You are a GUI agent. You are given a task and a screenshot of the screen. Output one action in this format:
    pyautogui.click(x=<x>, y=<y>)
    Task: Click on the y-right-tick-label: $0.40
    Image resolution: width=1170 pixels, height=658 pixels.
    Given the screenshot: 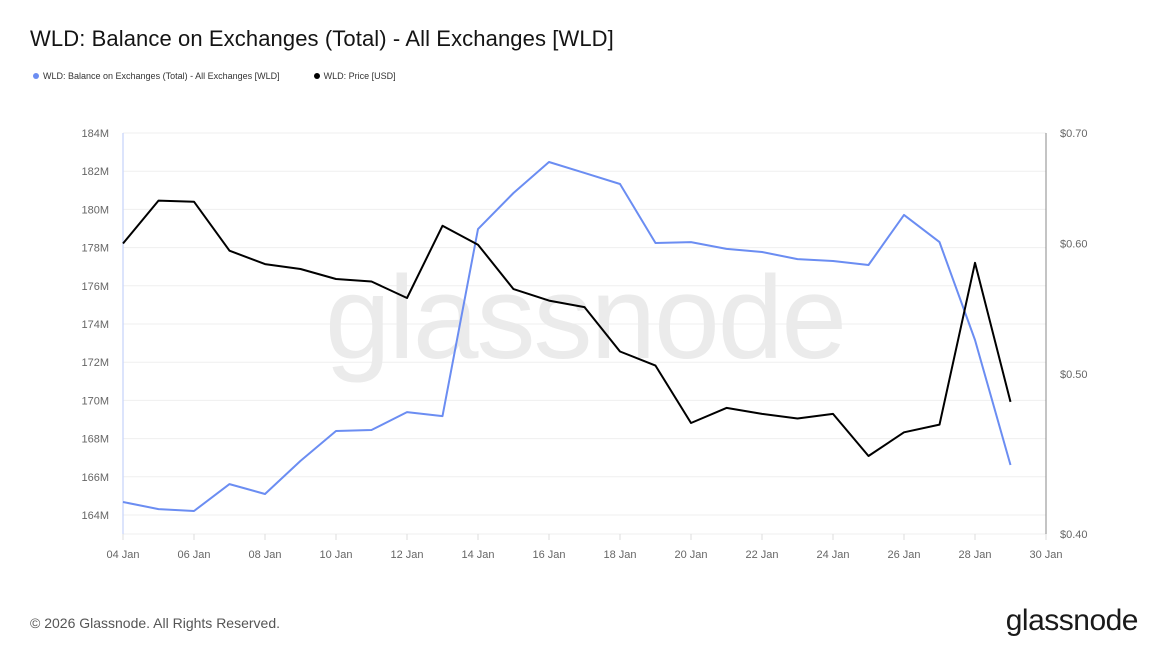 What is the action you would take?
    pyautogui.click(x=1074, y=535)
    